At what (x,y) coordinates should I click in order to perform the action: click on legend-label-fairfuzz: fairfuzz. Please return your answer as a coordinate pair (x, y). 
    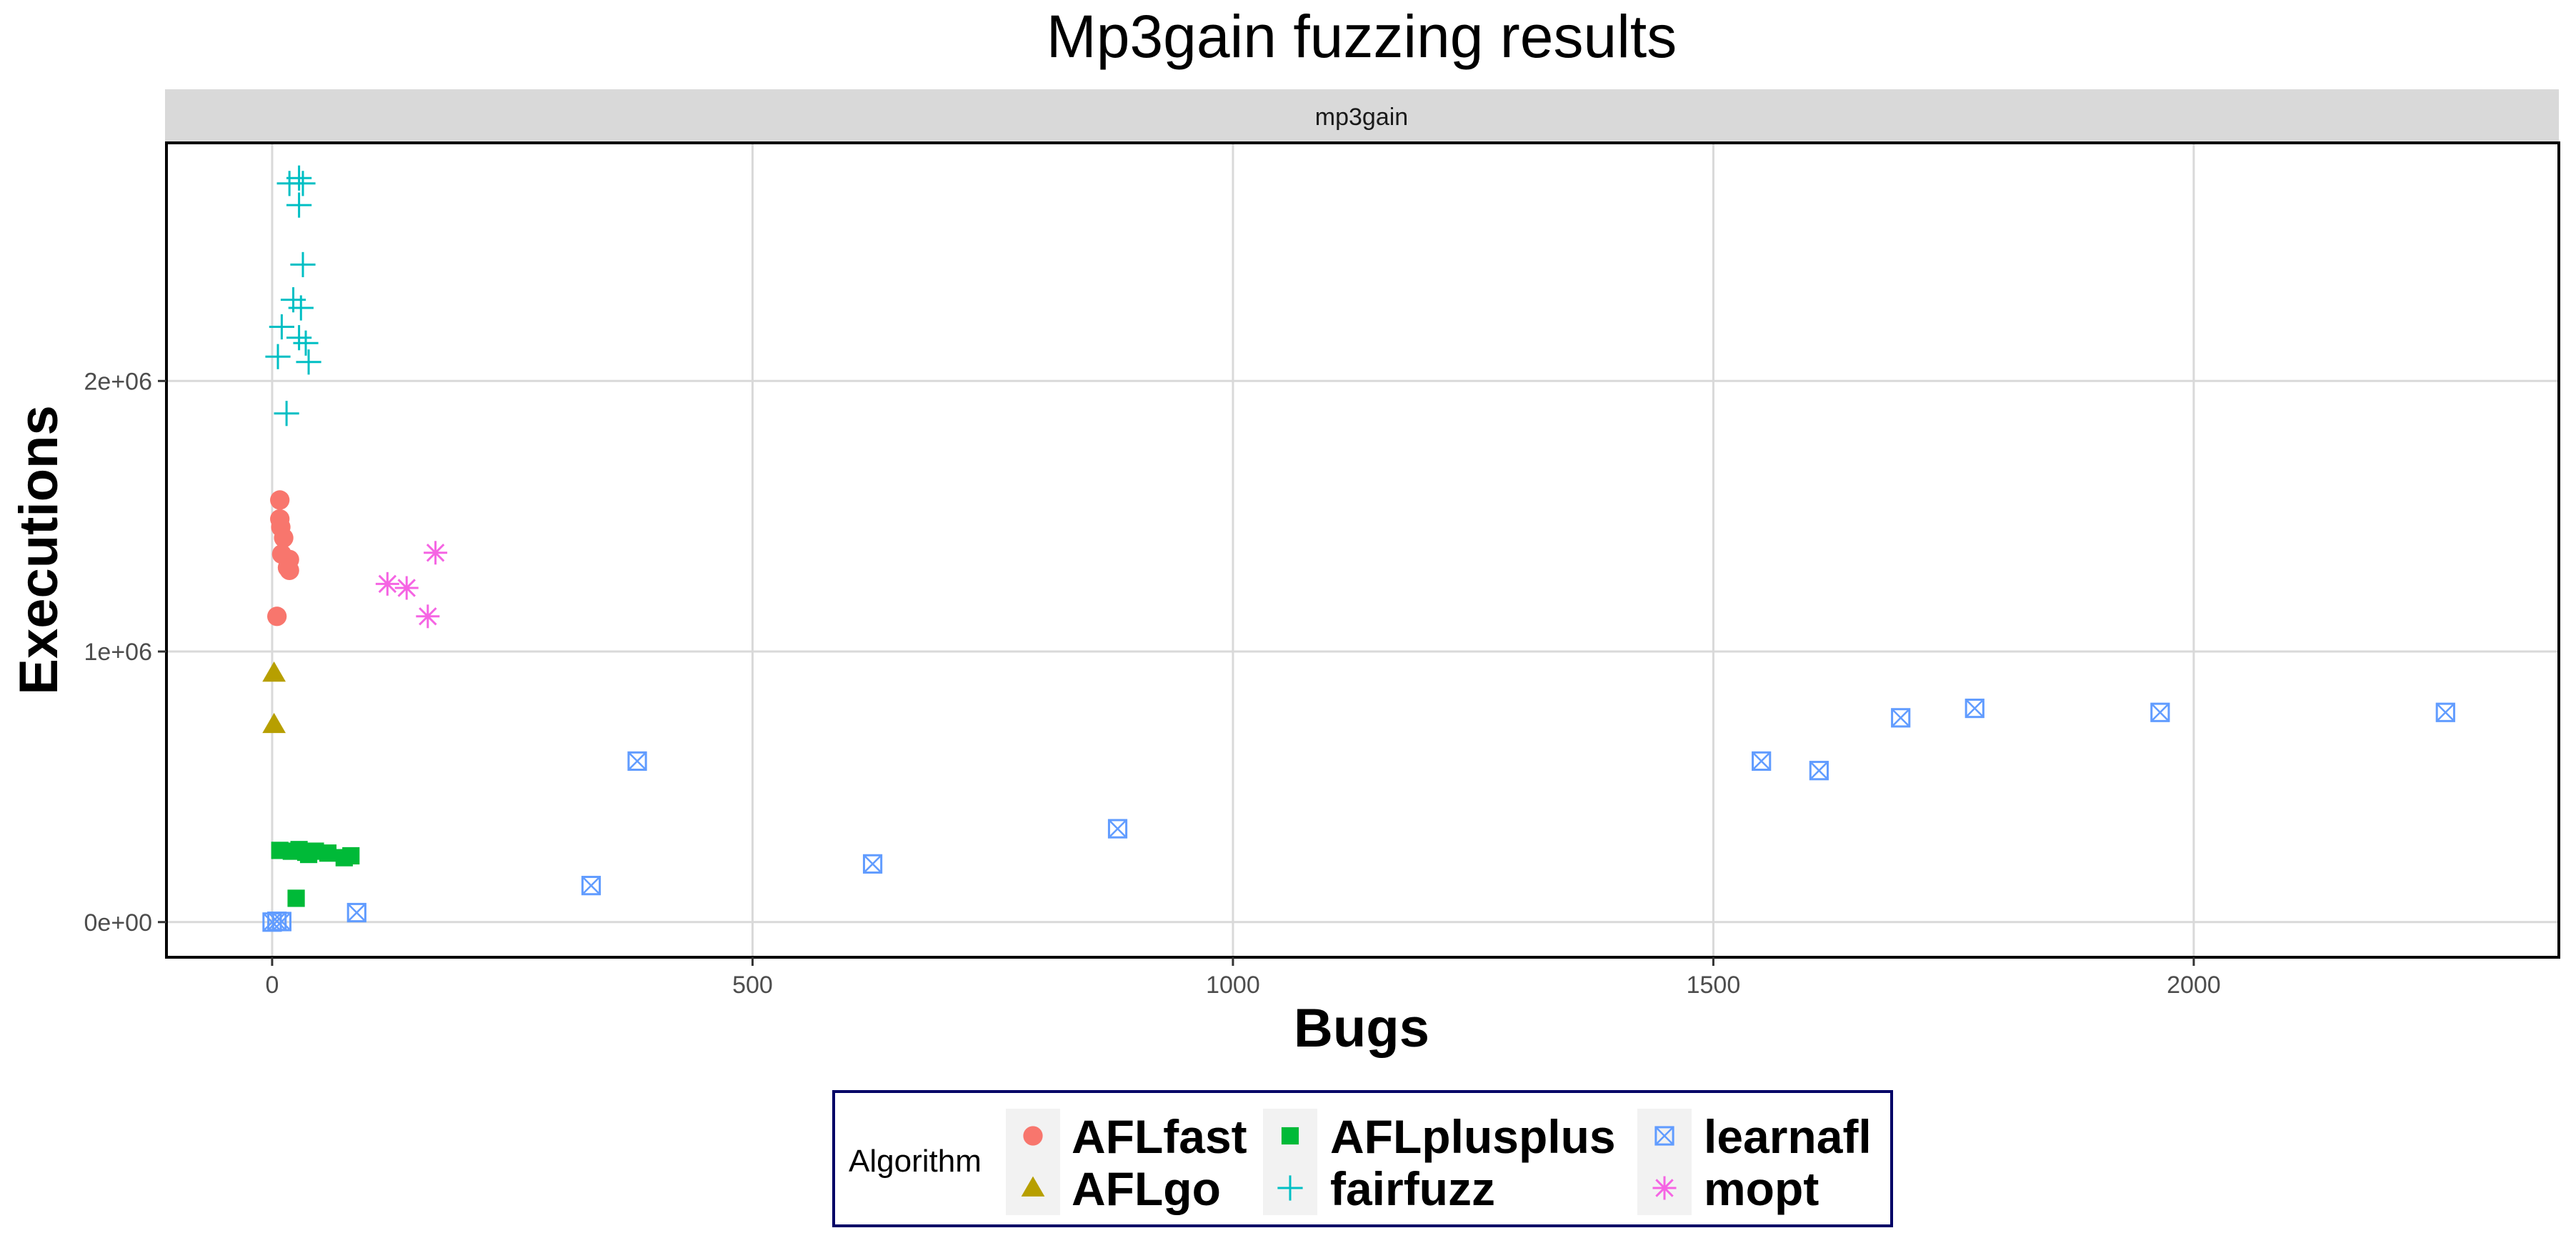
    Looking at the image, I should click on (1412, 1188).